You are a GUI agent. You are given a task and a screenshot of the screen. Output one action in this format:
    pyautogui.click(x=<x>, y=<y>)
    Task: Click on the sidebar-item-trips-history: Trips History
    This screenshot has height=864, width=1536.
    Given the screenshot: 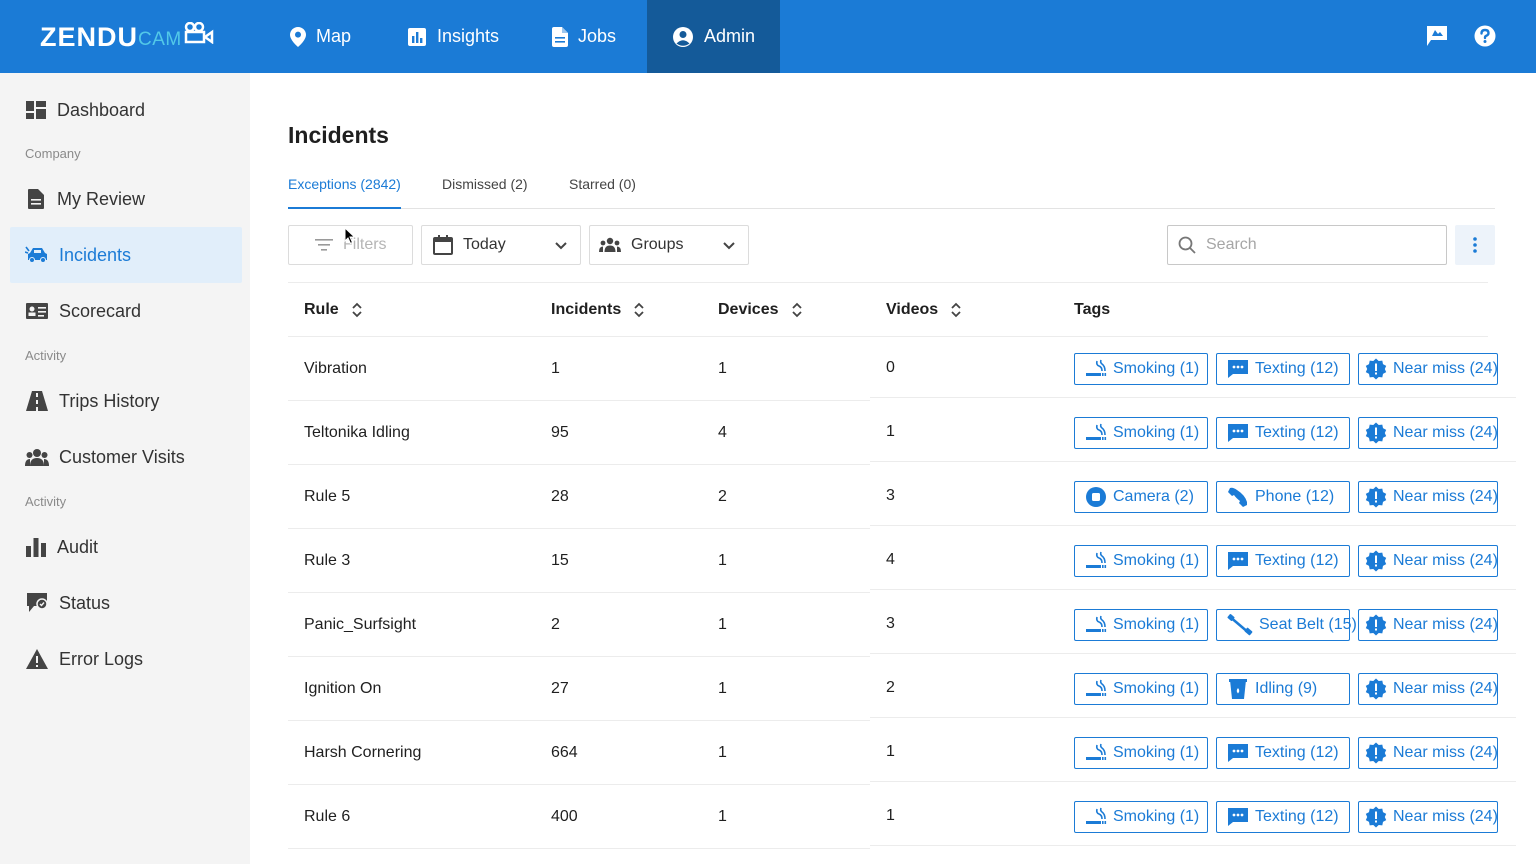 What is the action you would take?
    pyautogui.click(x=126, y=401)
    